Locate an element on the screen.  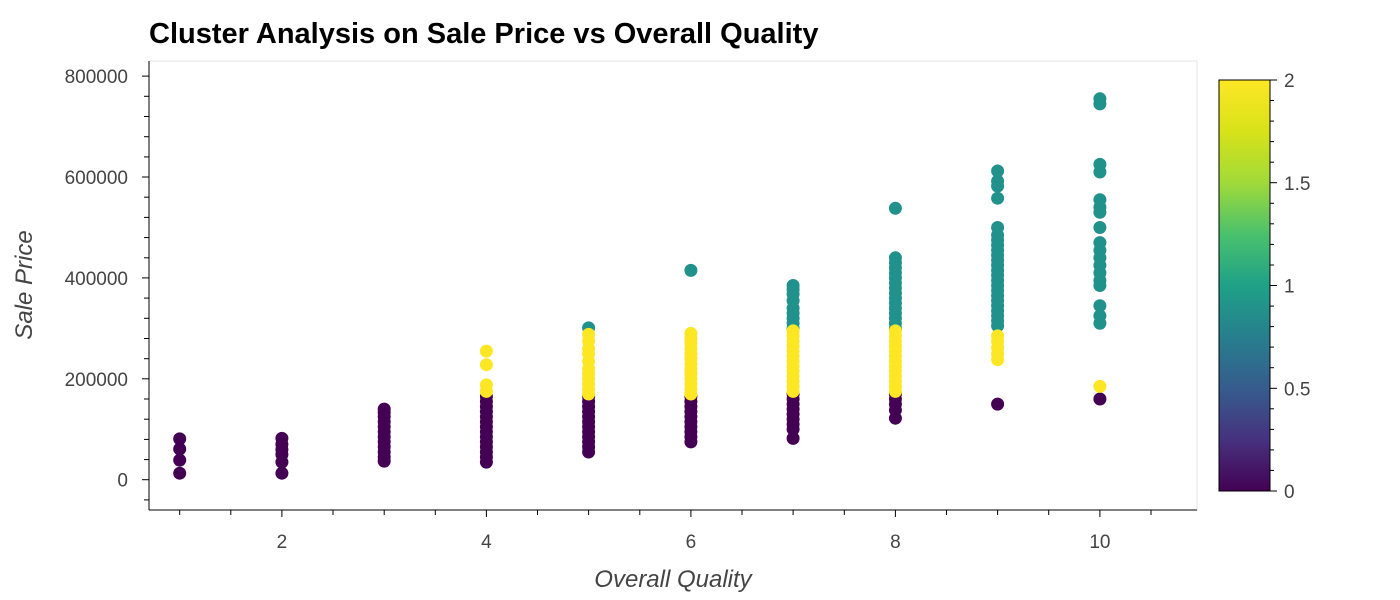
x-tick-label: 6 is located at coordinates (691, 542).